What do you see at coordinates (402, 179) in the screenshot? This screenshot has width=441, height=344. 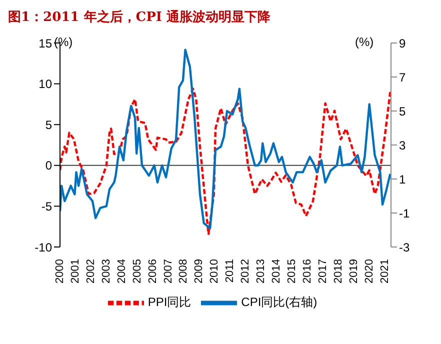 I see `y2-tick-label: 1` at bounding box center [402, 179].